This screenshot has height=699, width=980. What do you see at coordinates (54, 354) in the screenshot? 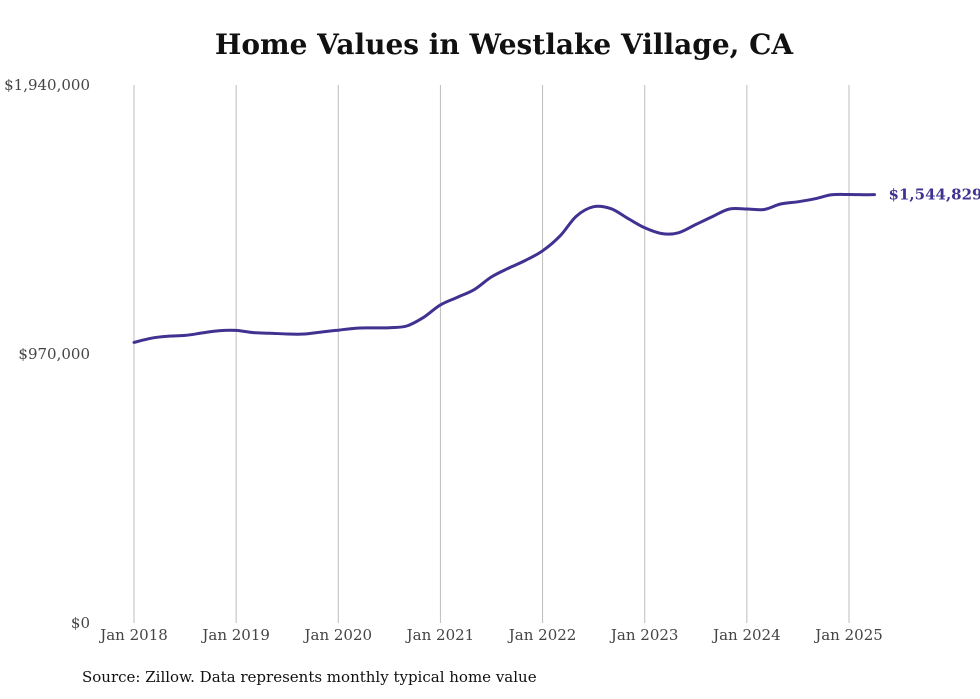
I see `y-tick-label: $970,000` at bounding box center [54, 354].